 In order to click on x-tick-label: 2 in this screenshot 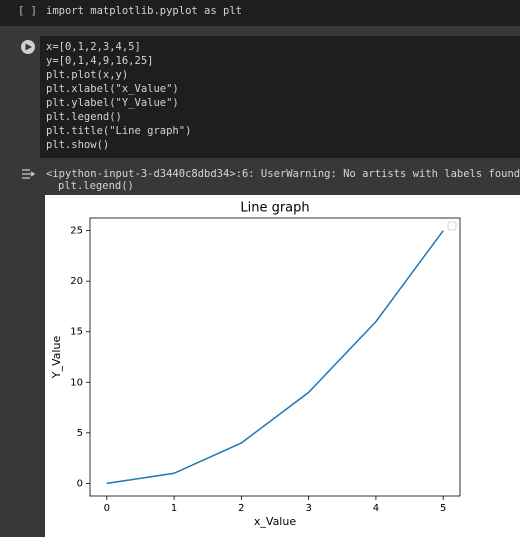, I will do `click(241, 508)`.